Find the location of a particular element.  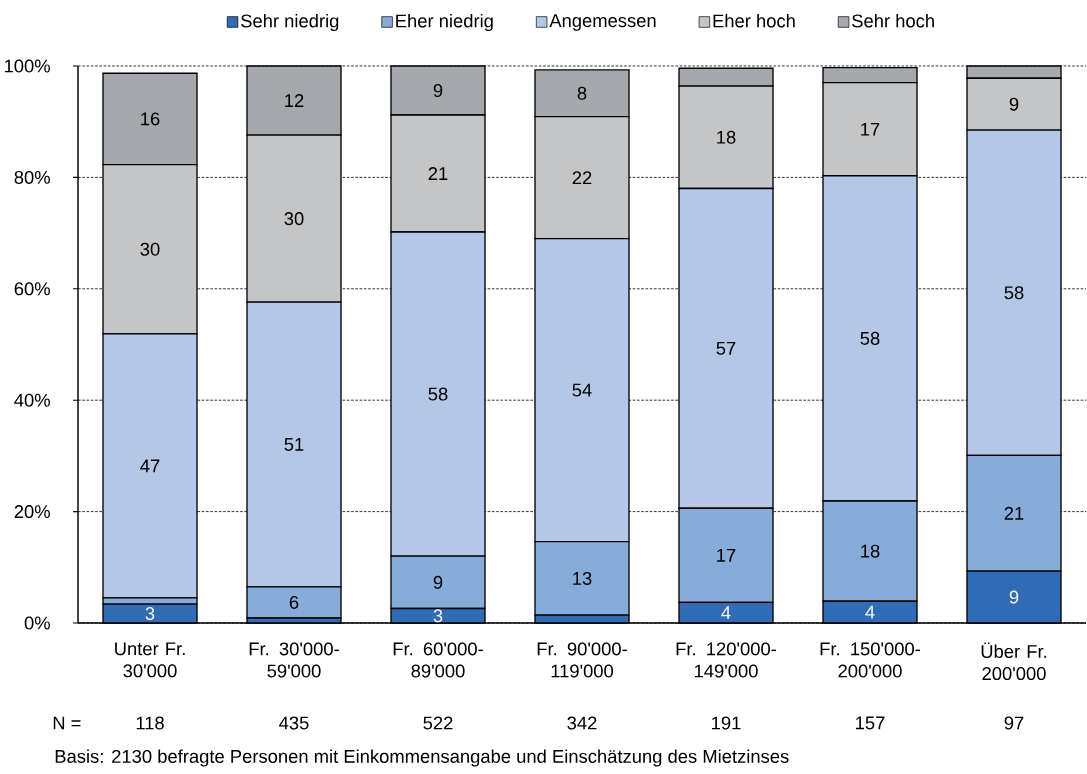

data-label: 16 is located at coordinates (150, 119).